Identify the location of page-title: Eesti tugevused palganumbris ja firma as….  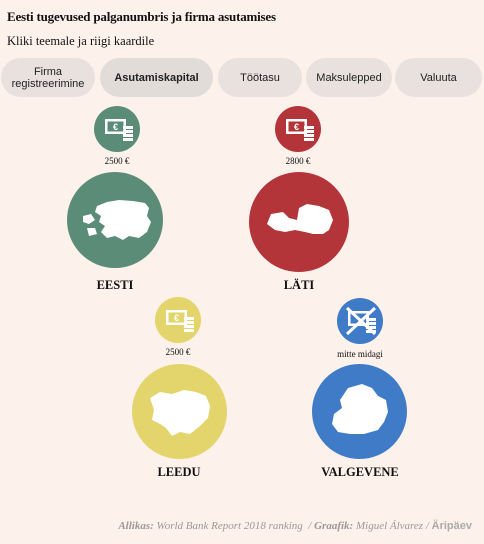
(141, 16).